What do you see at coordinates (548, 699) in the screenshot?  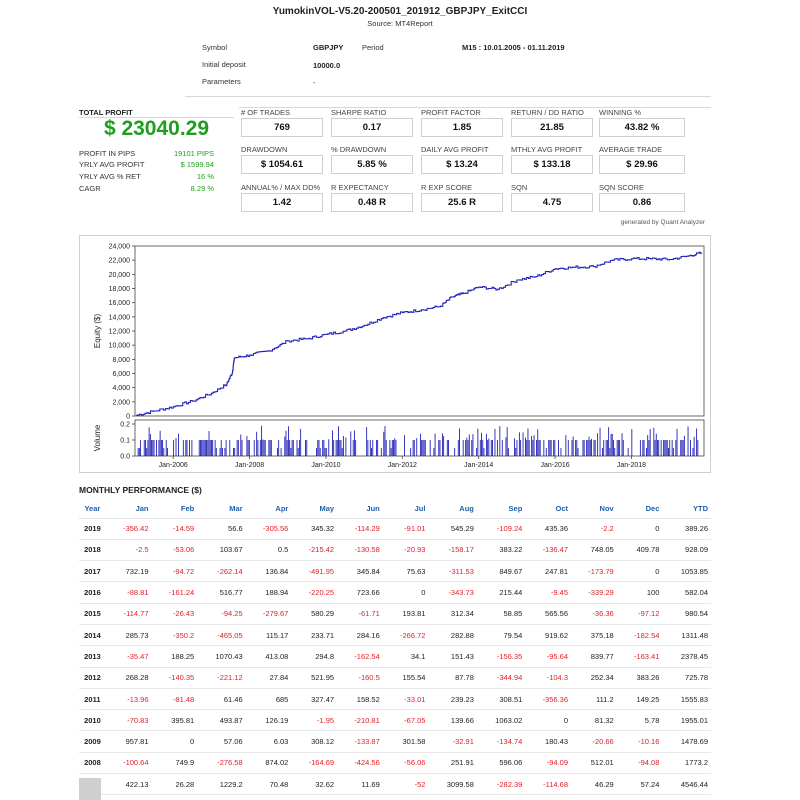 I see `table-cell: -356.36` at bounding box center [548, 699].